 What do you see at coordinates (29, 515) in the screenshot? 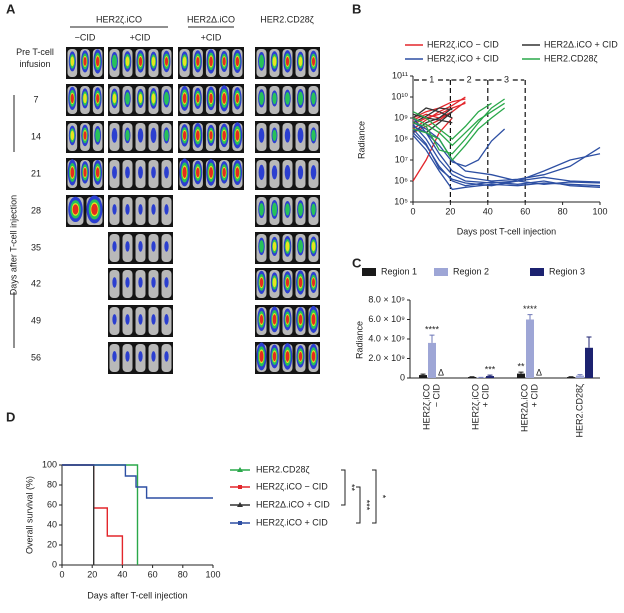
I see `y-axis-label: Overall survival (%)` at bounding box center [29, 515].